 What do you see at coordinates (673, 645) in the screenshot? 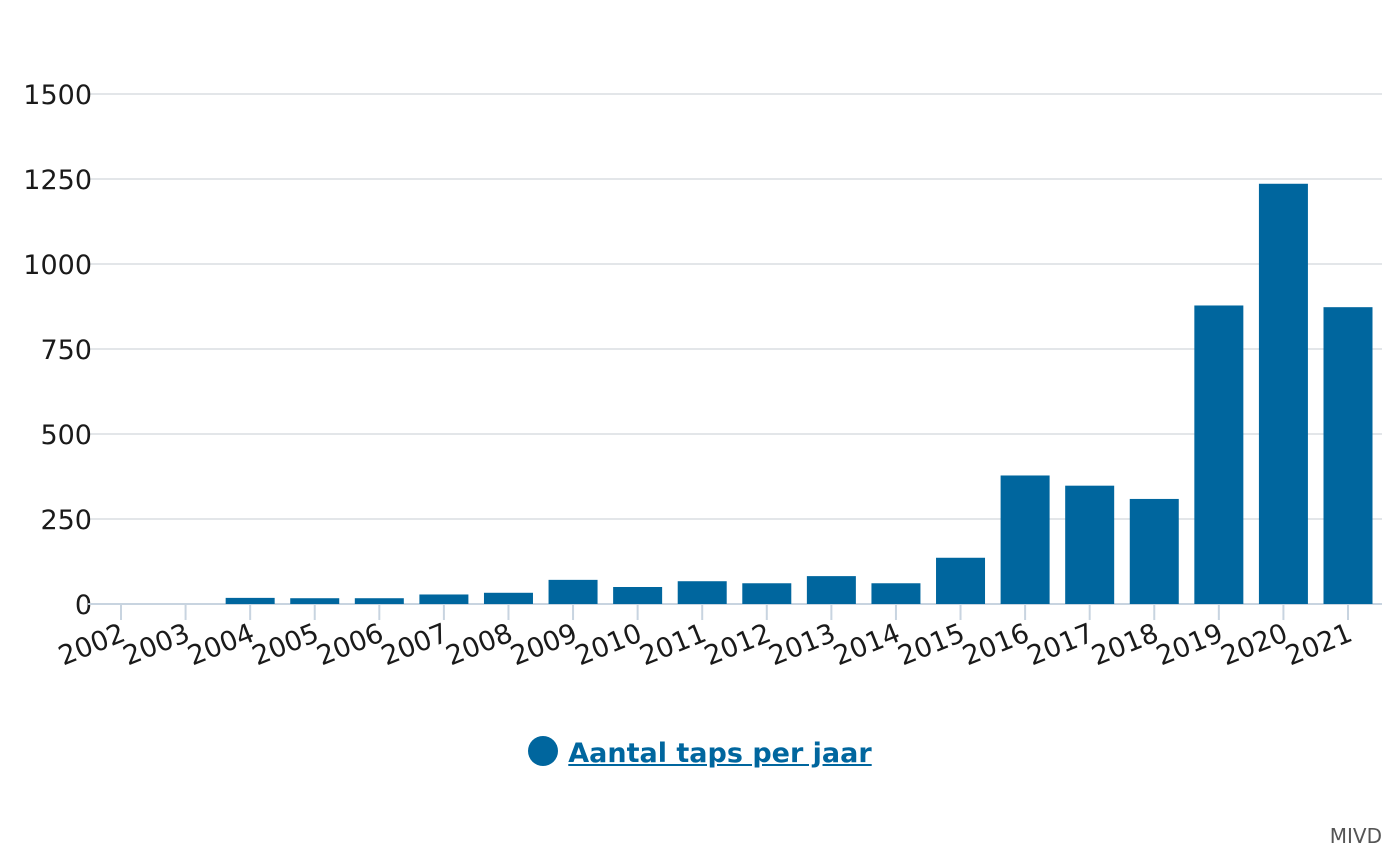
I see `x-tick-label: 2011` at bounding box center [673, 645].